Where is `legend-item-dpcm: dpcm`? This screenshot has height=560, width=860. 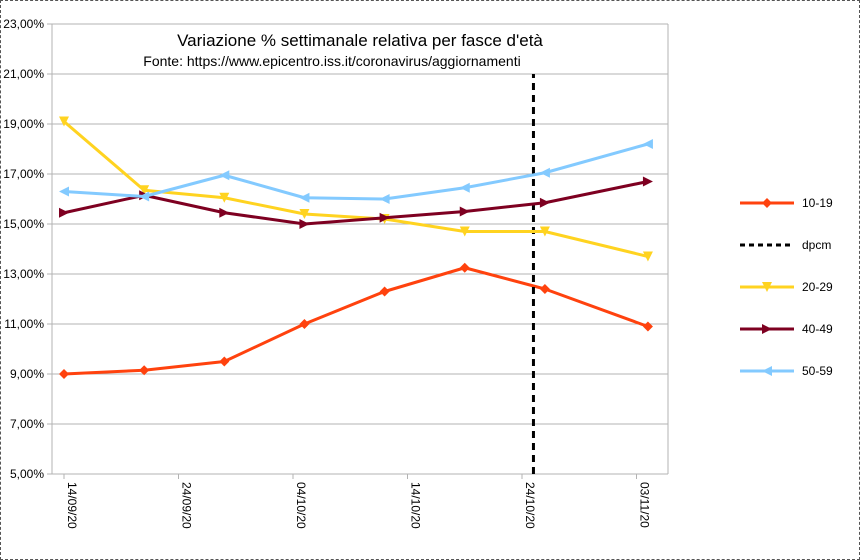 legend-item-dpcm: dpcm is located at coordinates (785, 245).